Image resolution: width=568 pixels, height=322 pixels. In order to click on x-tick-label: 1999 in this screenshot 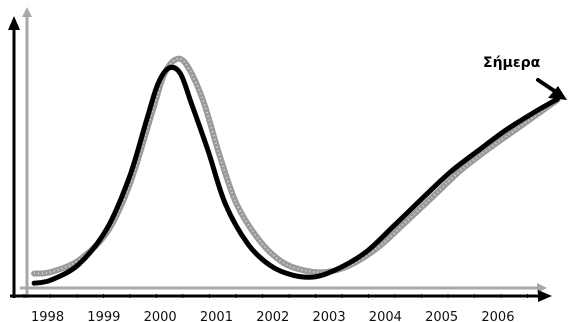, I will do `click(103, 316)`.